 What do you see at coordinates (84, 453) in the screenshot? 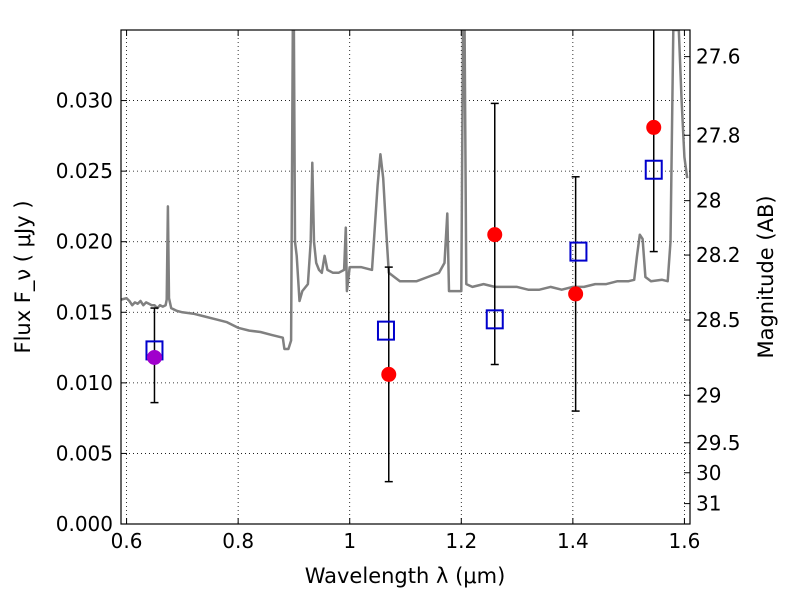
I see `y-tick-label: 0.005` at bounding box center [84, 453].